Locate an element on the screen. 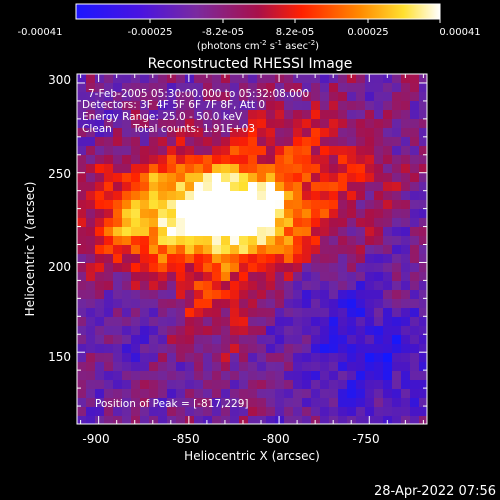 The height and width of the screenshot is (500, 500). y-axis-label: Heliocentric Y (arcsec) is located at coordinates (30, 249).